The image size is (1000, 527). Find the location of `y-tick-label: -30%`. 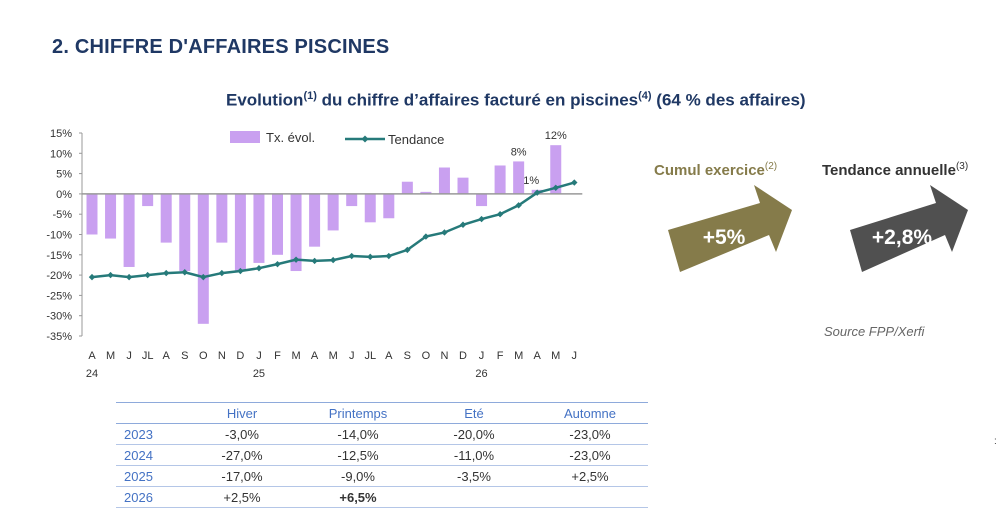

y-tick-label: -30% is located at coordinates (59, 317).